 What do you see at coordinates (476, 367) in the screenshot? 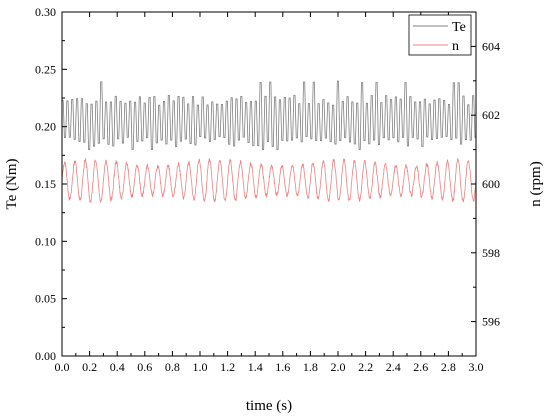
I see `x-tick-label: 3.0` at bounding box center [476, 367].